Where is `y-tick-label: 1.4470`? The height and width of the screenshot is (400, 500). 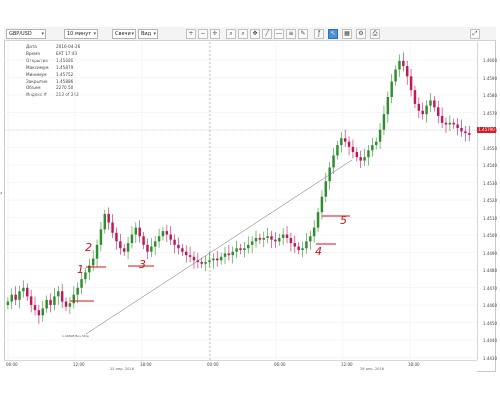 y-tick-label: 1.4470 is located at coordinates (490, 288).